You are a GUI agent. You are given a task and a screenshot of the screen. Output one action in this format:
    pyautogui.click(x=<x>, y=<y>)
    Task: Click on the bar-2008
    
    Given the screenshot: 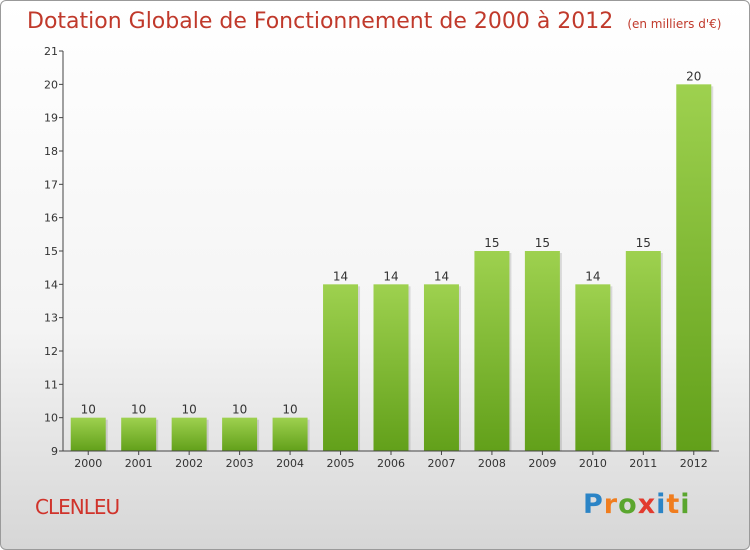 What is the action you would take?
    pyautogui.click(x=492, y=351)
    